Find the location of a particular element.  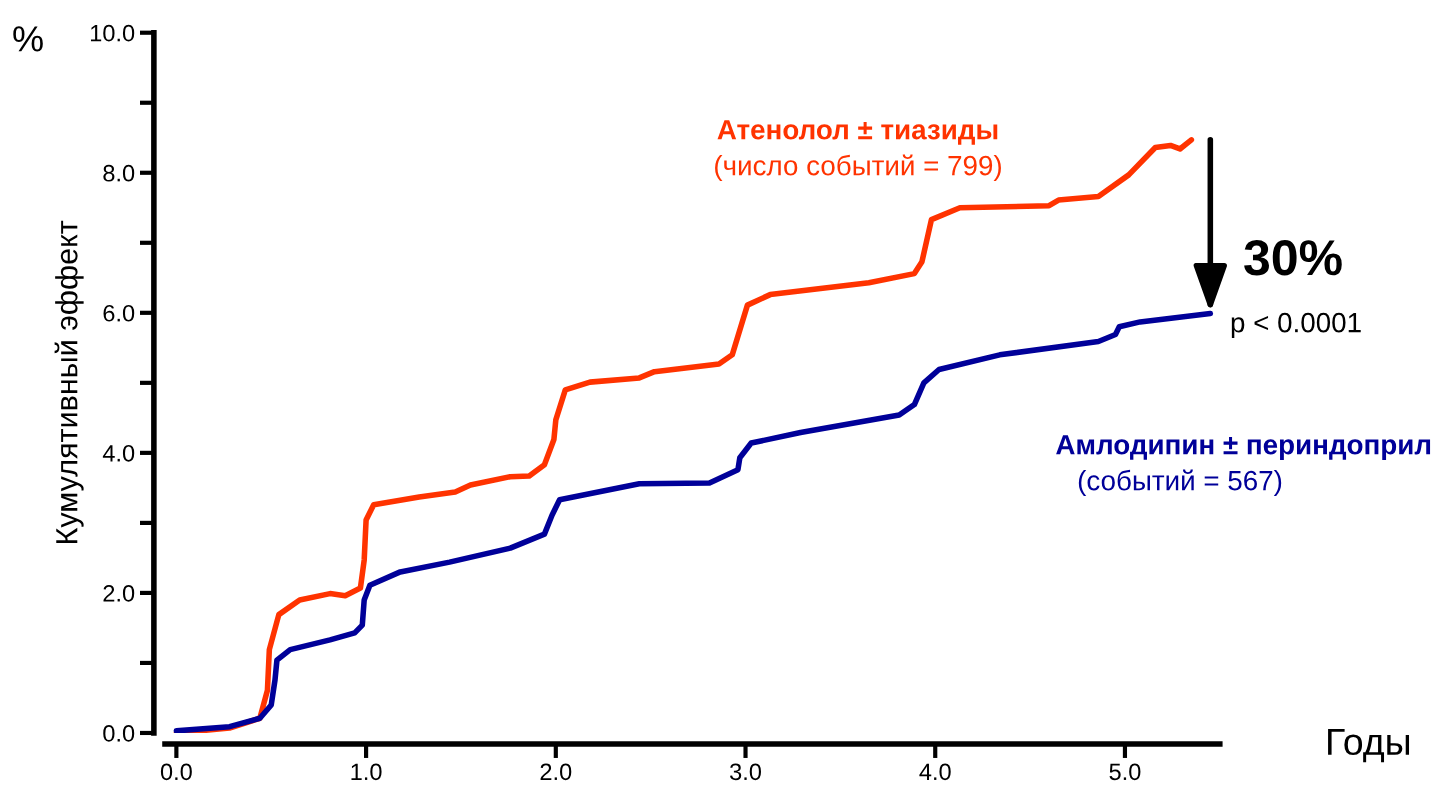

x-tick-label: 4.0 is located at coordinates (935, 772).